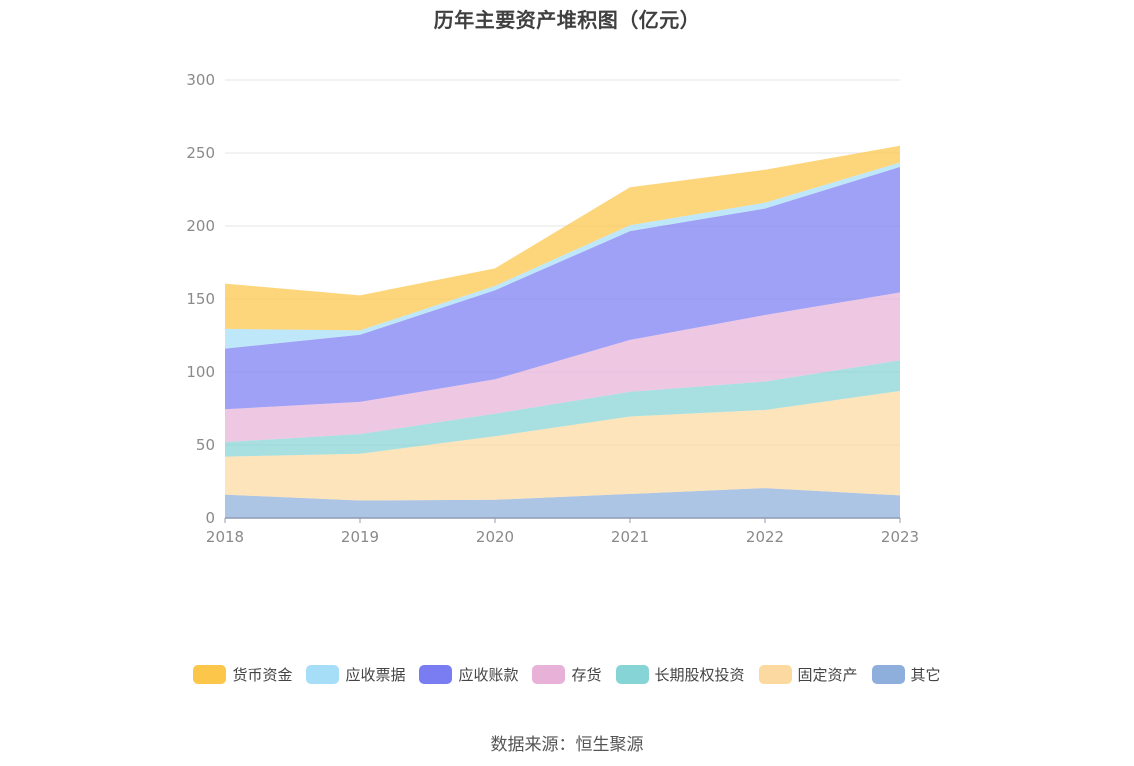 The height and width of the screenshot is (766, 1134). I want to click on x-tick-label: 2021, so click(630, 537).